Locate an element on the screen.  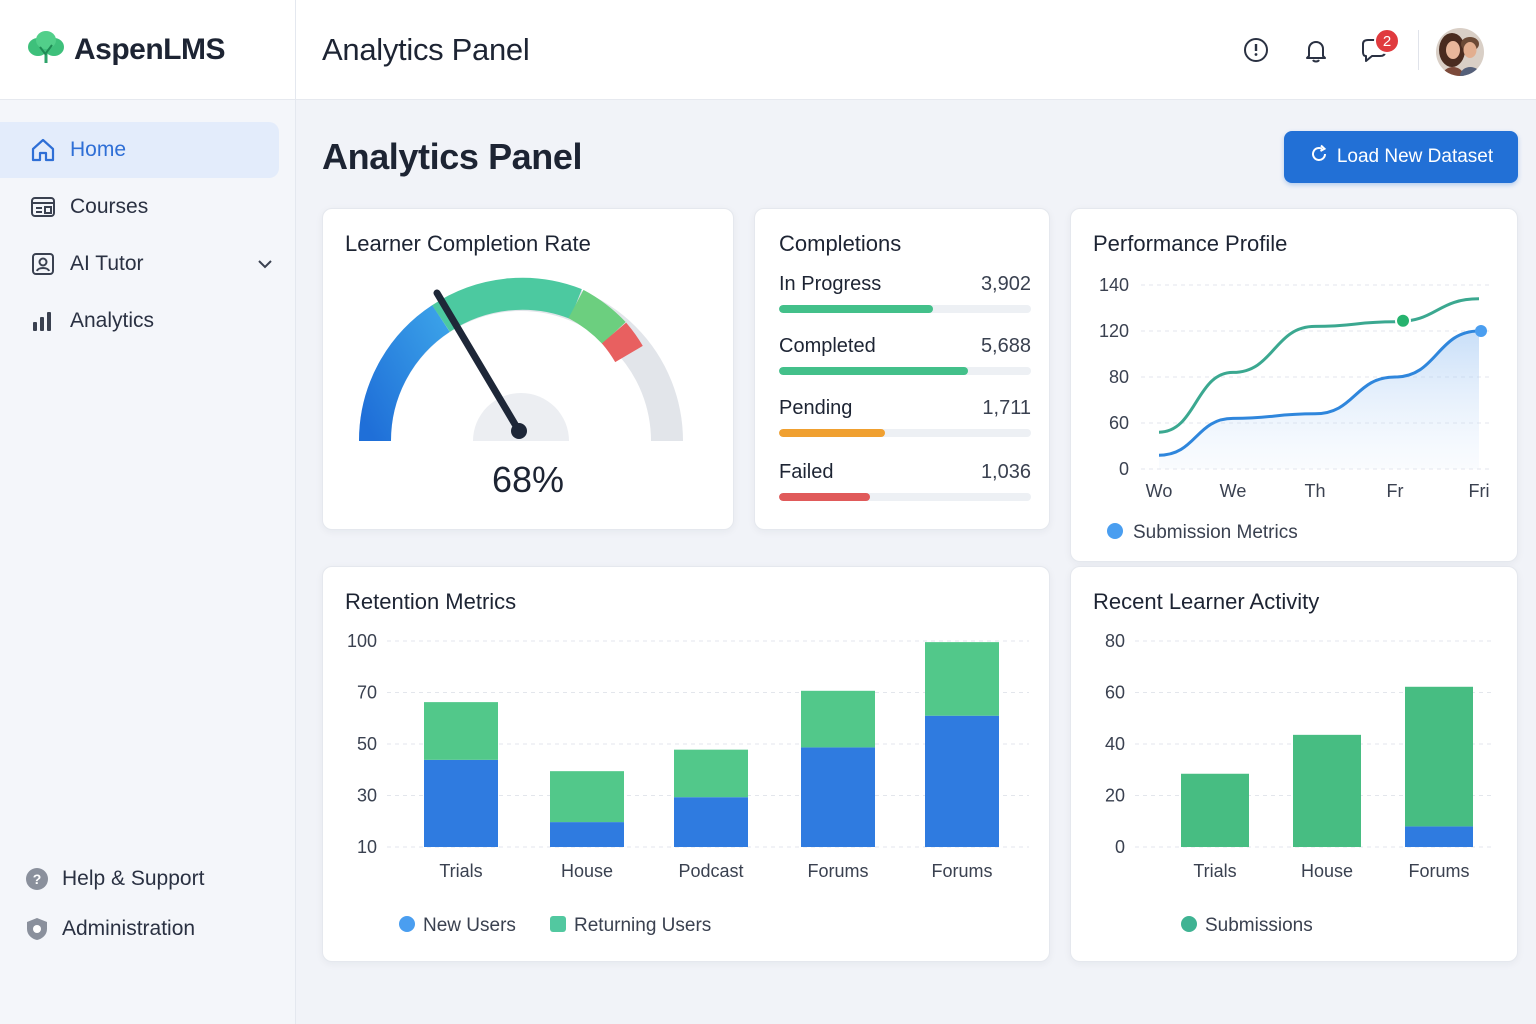
bell-icon is located at coordinates (1316, 50).